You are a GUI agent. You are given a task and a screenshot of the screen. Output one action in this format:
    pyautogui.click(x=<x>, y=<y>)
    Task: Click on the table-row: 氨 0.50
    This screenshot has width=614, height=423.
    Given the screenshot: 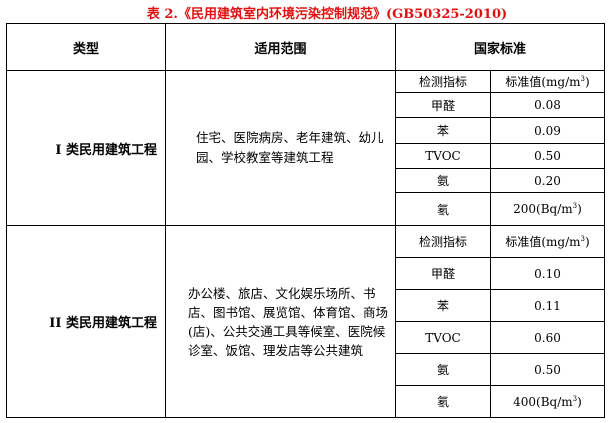 What is the action you would take?
    pyautogui.click(x=306, y=369)
    